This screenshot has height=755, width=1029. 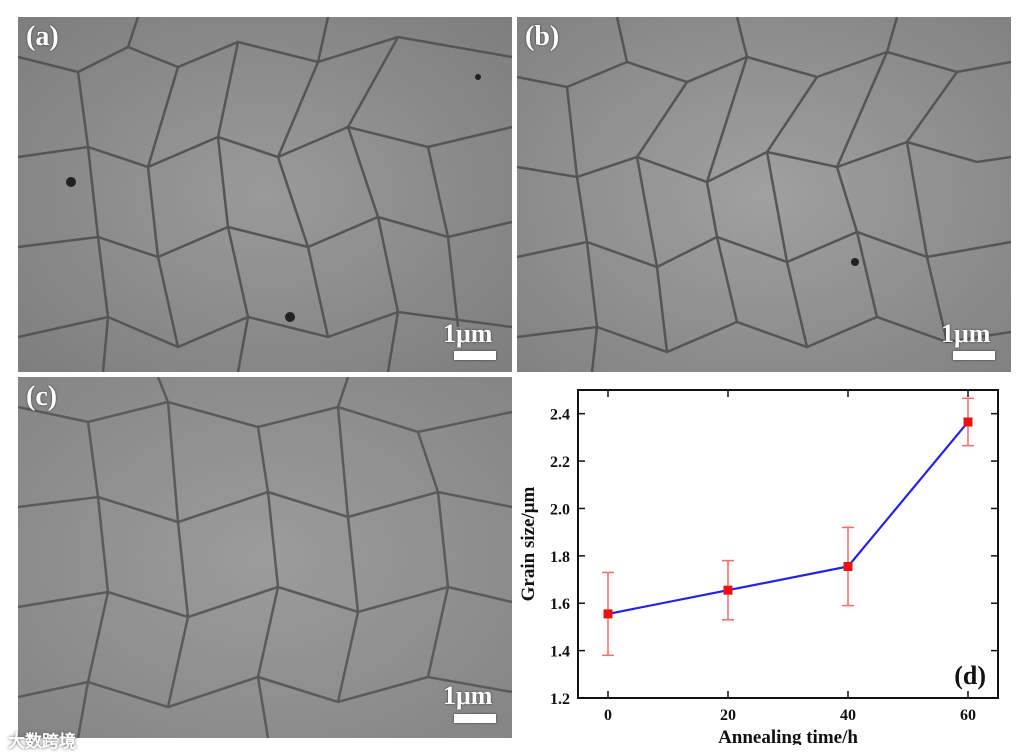 What do you see at coordinates (42, 36) in the screenshot?
I see `panel-label-a: (a)` at bounding box center [42, 36].